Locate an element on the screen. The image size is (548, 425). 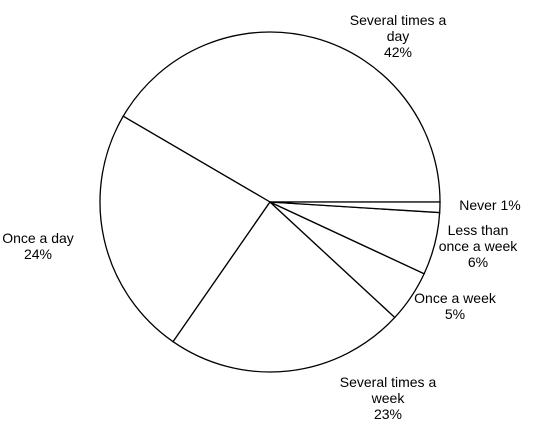
slice-label: Once a day 24% is located at coordinates (44, 246).